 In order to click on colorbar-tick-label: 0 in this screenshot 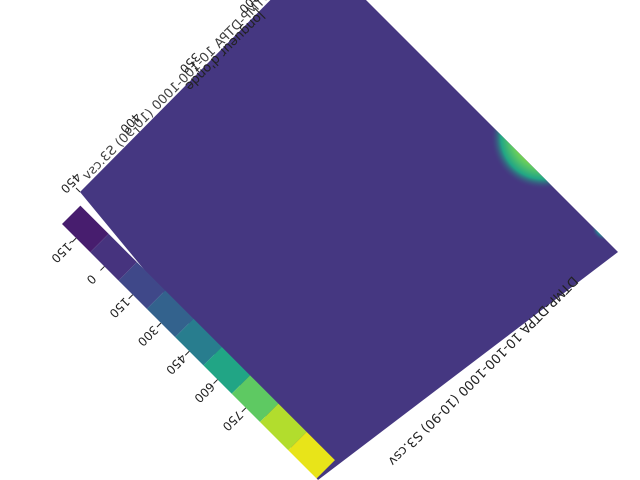, I will do `click(91, 279)`.